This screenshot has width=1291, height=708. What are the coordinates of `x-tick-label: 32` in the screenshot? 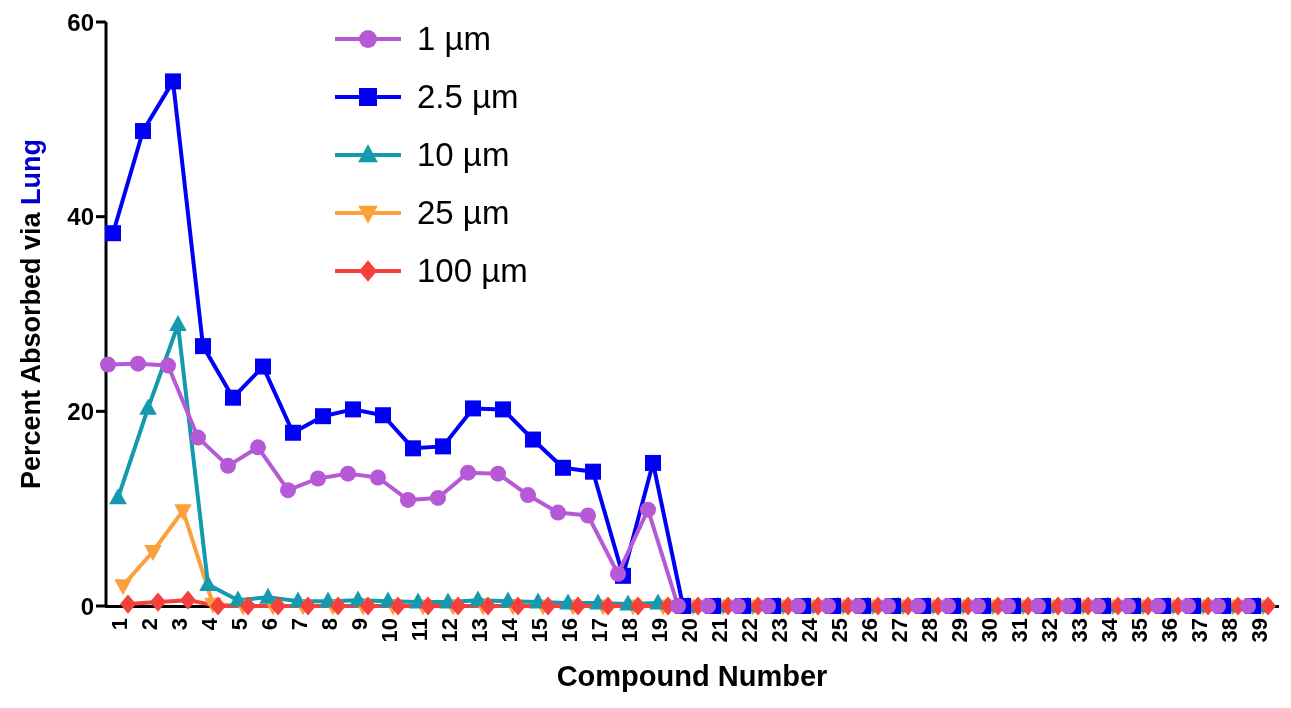 It's located at (1049, 630).